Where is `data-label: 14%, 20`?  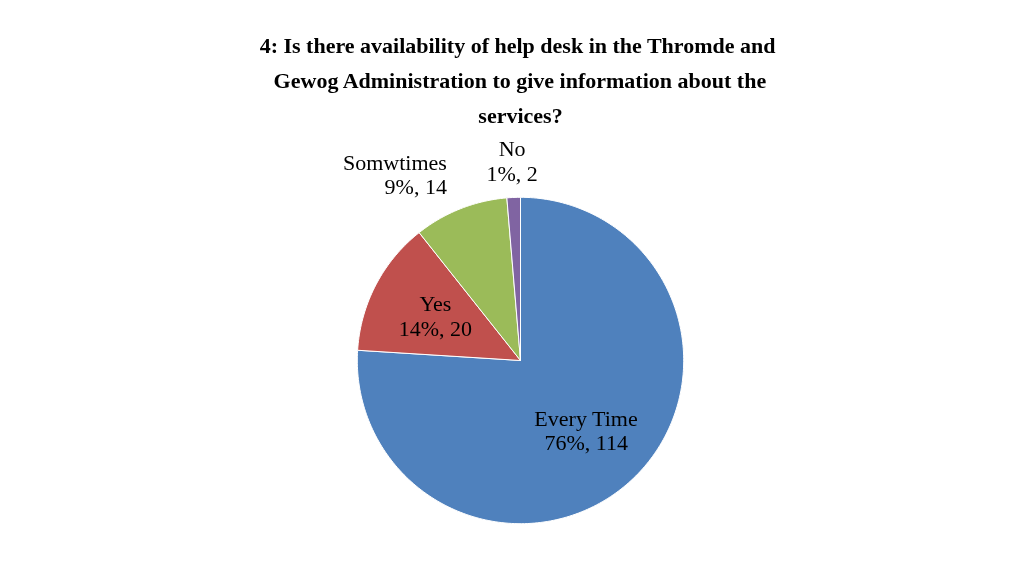 data-label: 14%, 20 is located at coordinates (435, 328).